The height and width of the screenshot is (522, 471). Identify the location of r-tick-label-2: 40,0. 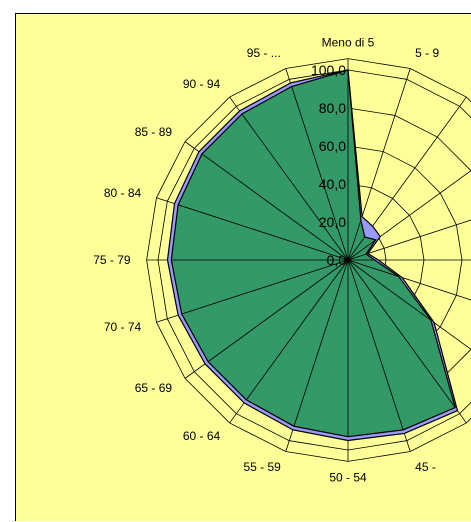
(332, 184).